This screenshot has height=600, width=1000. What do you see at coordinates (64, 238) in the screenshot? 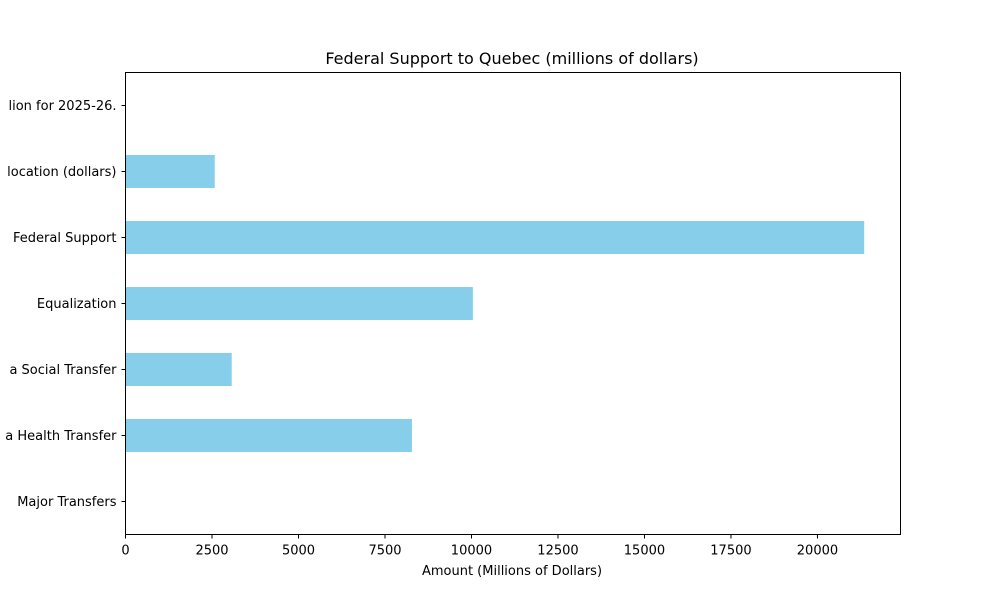
I see `y-tick-label: Federal Support` at bounding box center [64, 238].